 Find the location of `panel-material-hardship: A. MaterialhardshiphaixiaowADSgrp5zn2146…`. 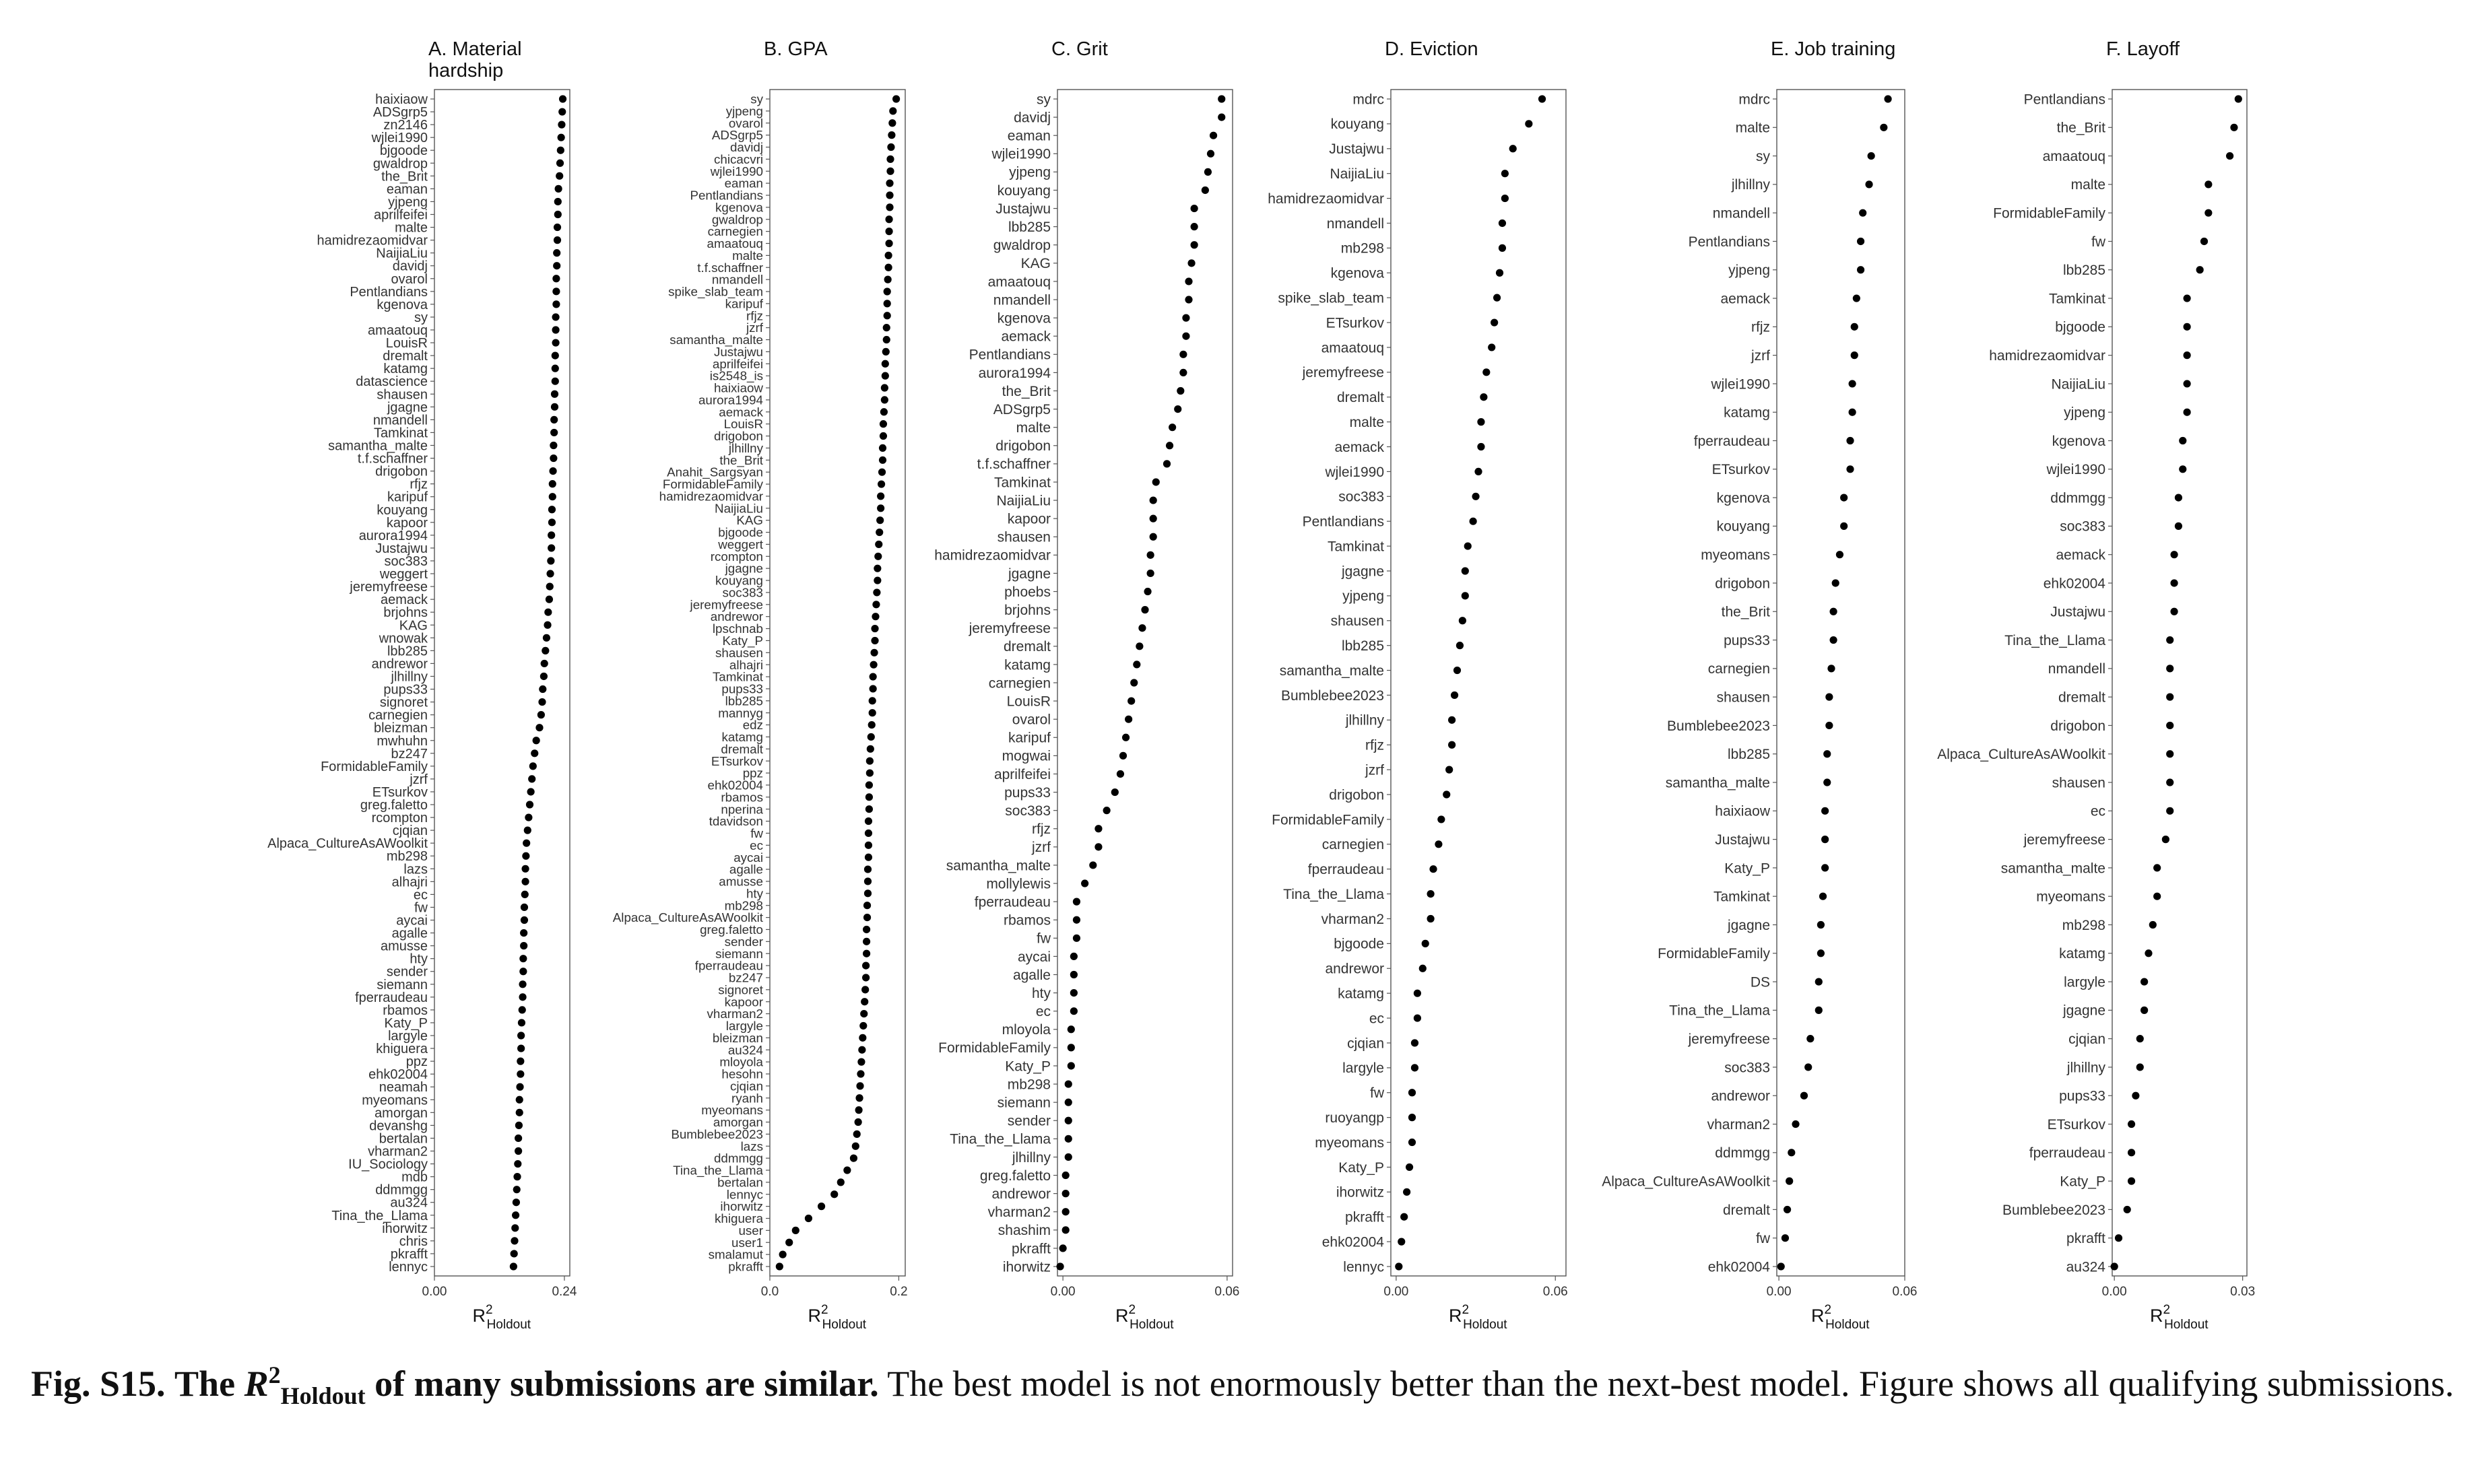

panel-material-hardship: A. MaterialhardshiphaixiaowADSgrp5zn2146… is located at coordinates (422, 685).